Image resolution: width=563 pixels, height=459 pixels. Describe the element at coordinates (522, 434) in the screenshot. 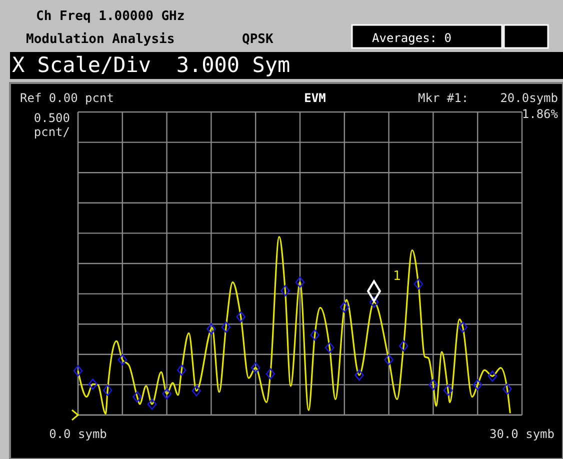

I see `x-tick-label: 30.0 symb` at that location.